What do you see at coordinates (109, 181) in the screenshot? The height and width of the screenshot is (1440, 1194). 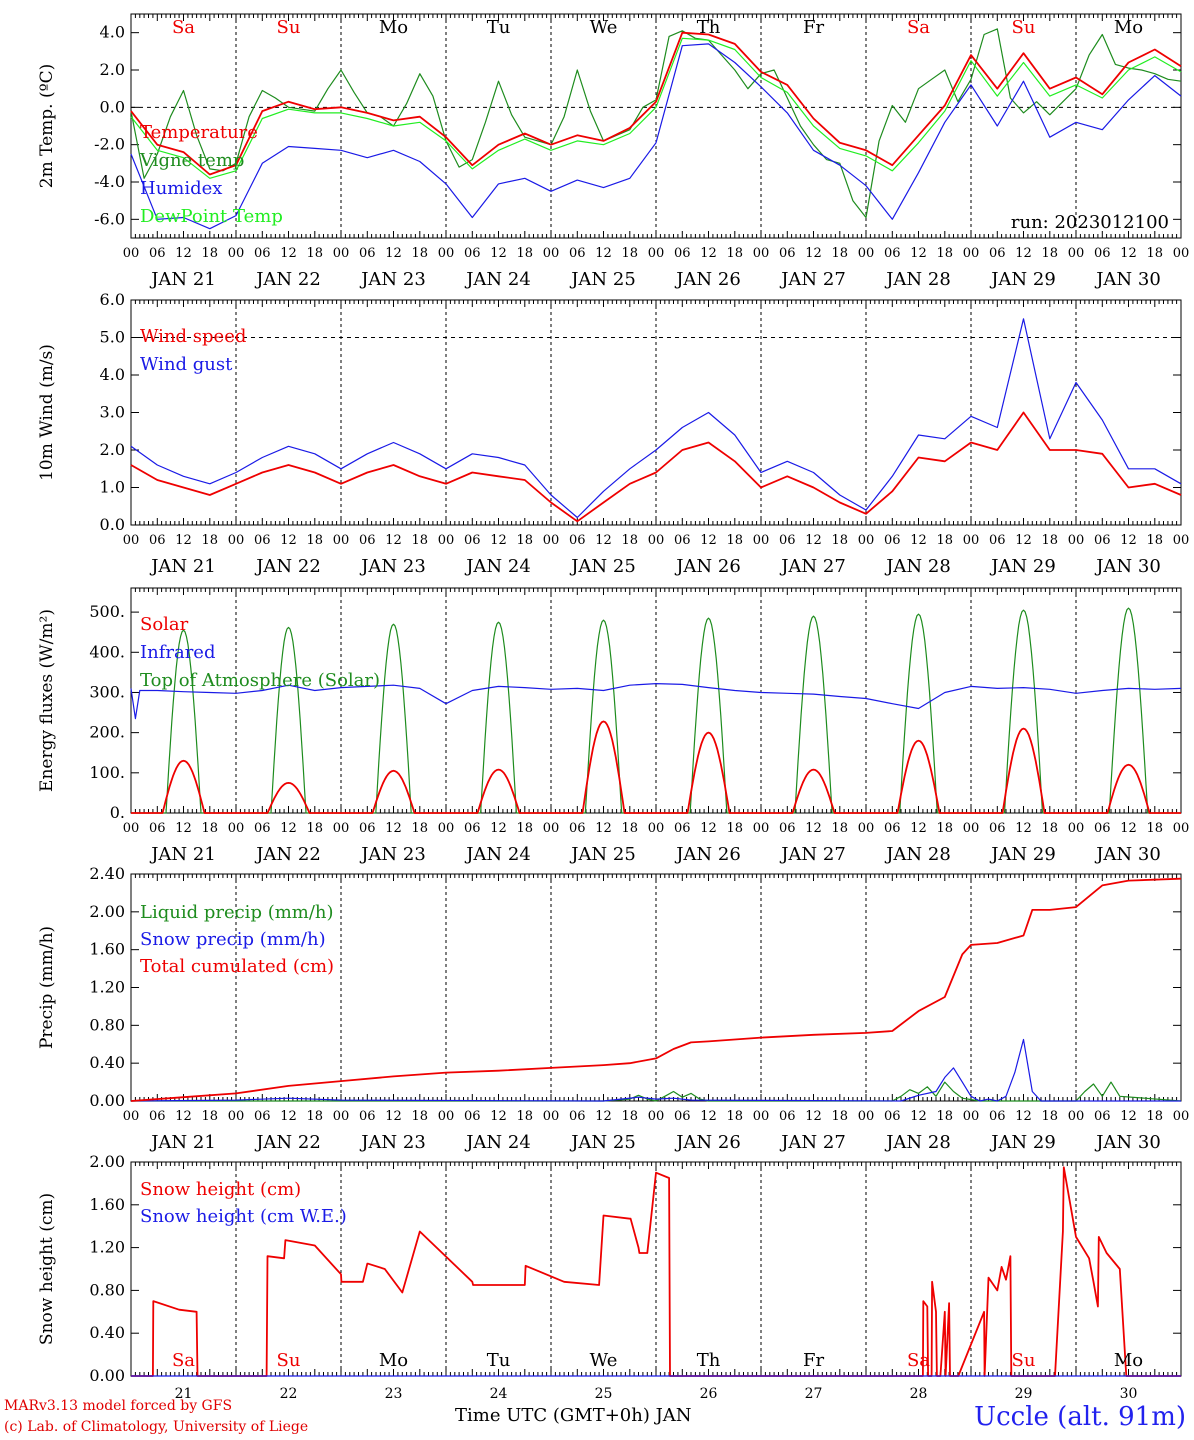 I see `y-tick-label: -4.0` at bounding box center [109, 181].